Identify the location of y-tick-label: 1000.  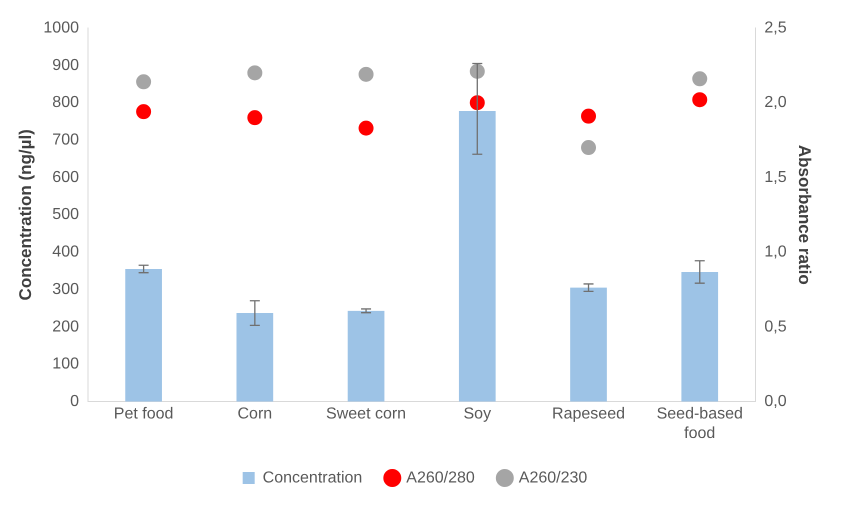
(61, 27).